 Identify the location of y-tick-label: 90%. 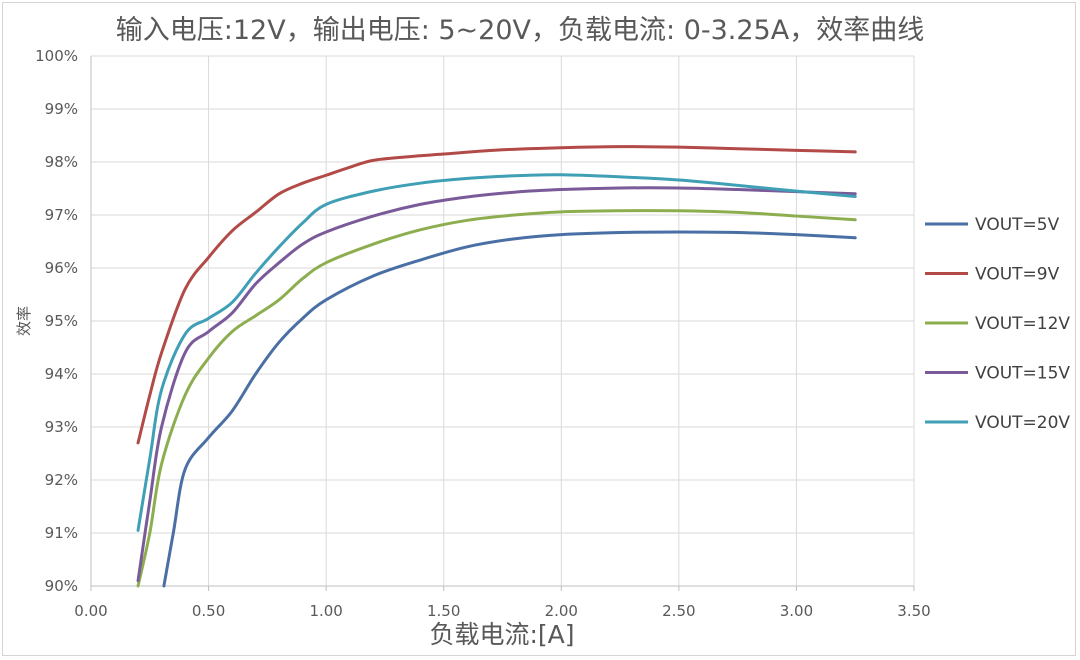
(61, 586).